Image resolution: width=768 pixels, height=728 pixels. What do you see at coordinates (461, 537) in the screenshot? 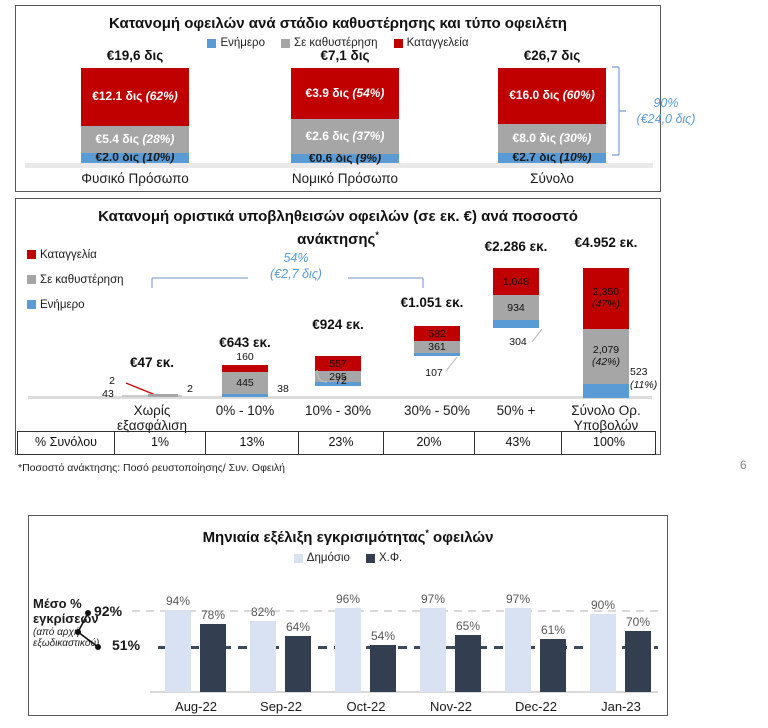
I see `chart3-title-post: οφειλών` at bounding box center [461, 537].